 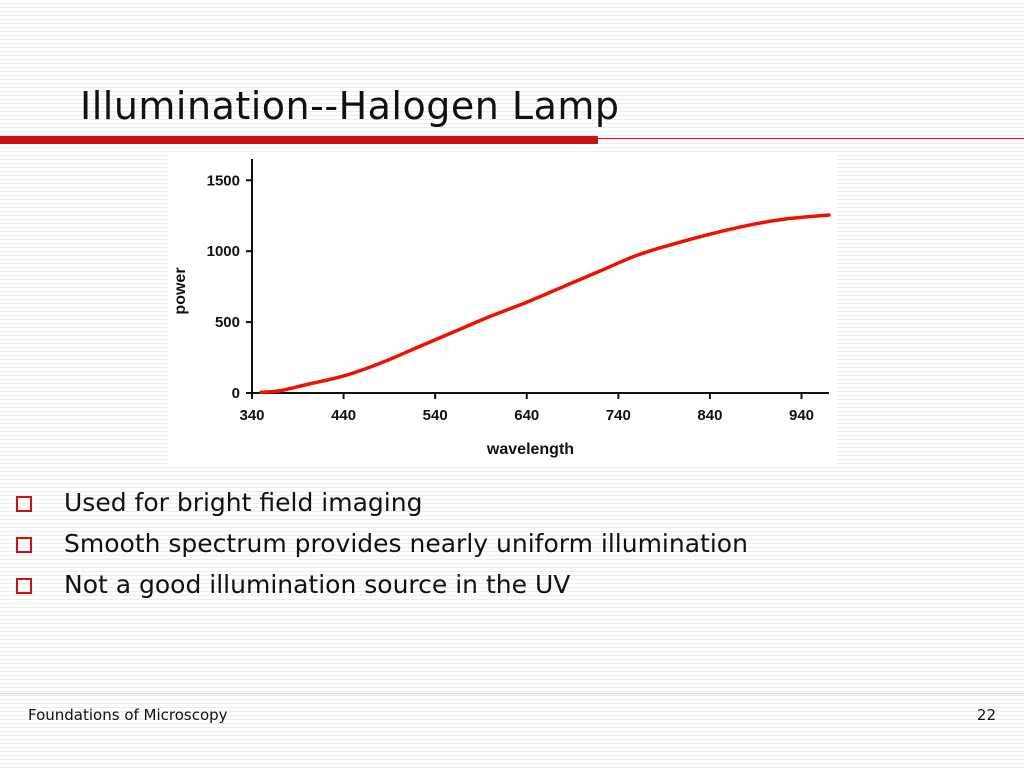 What do you see at coordinates (128, 715) in the screenshot?
I see `footer-title: Foundations of Microscopy` at bounding box center [128, 715].